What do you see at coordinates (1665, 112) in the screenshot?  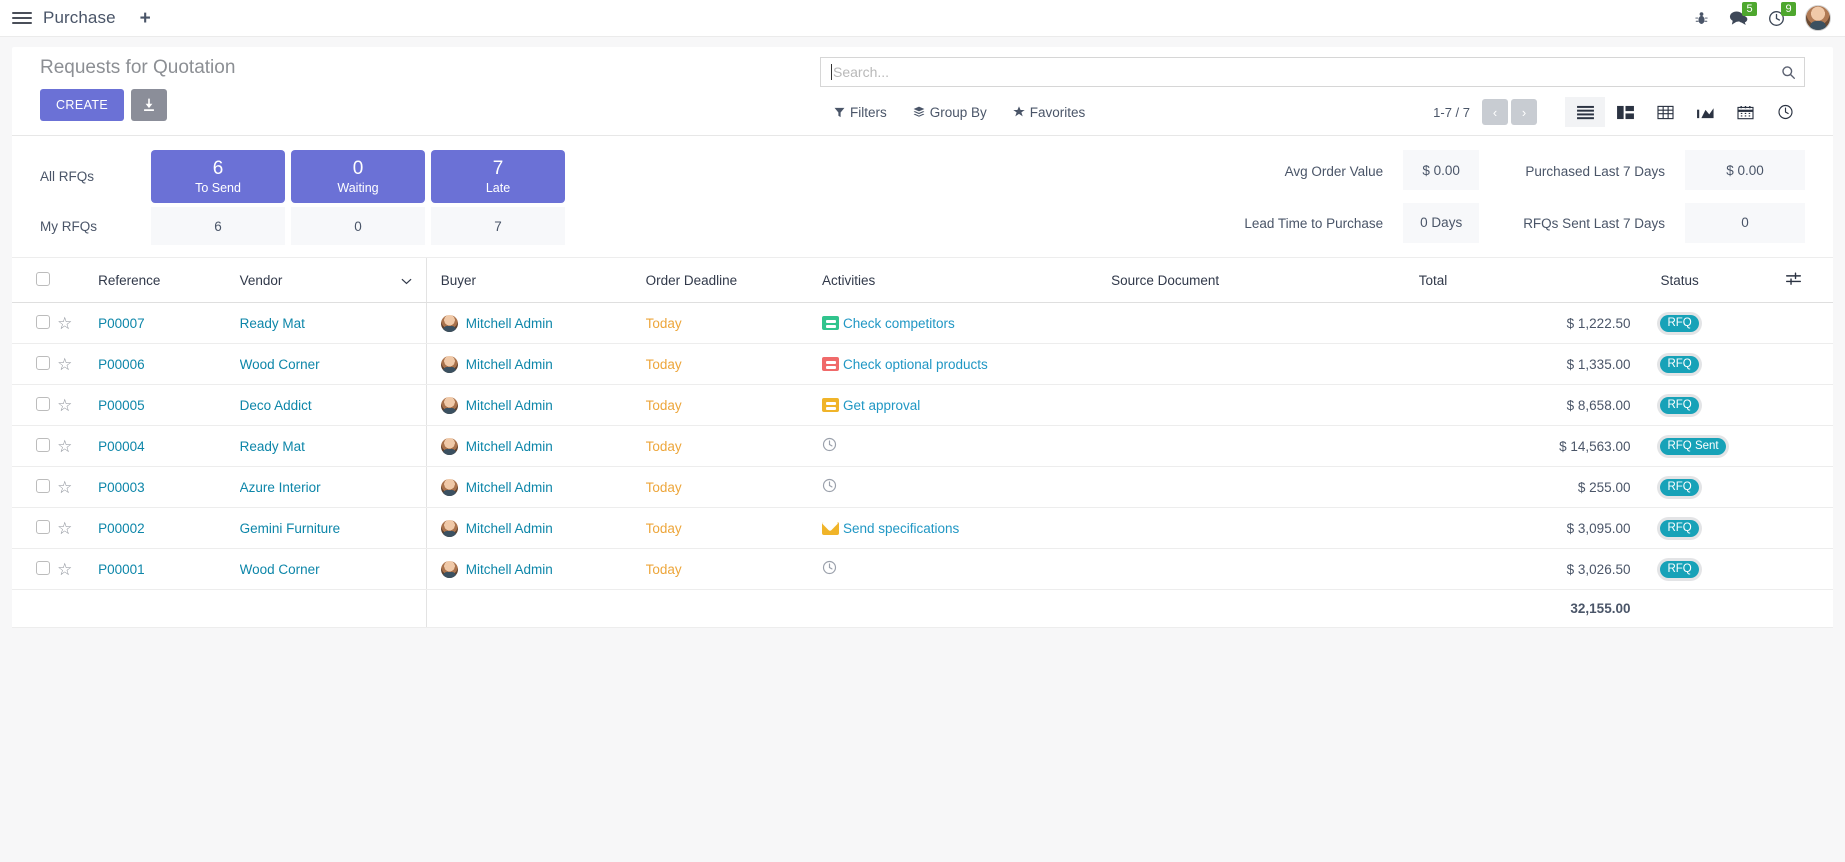 I see `pivot-icon` at bounding box center [1665, 112].